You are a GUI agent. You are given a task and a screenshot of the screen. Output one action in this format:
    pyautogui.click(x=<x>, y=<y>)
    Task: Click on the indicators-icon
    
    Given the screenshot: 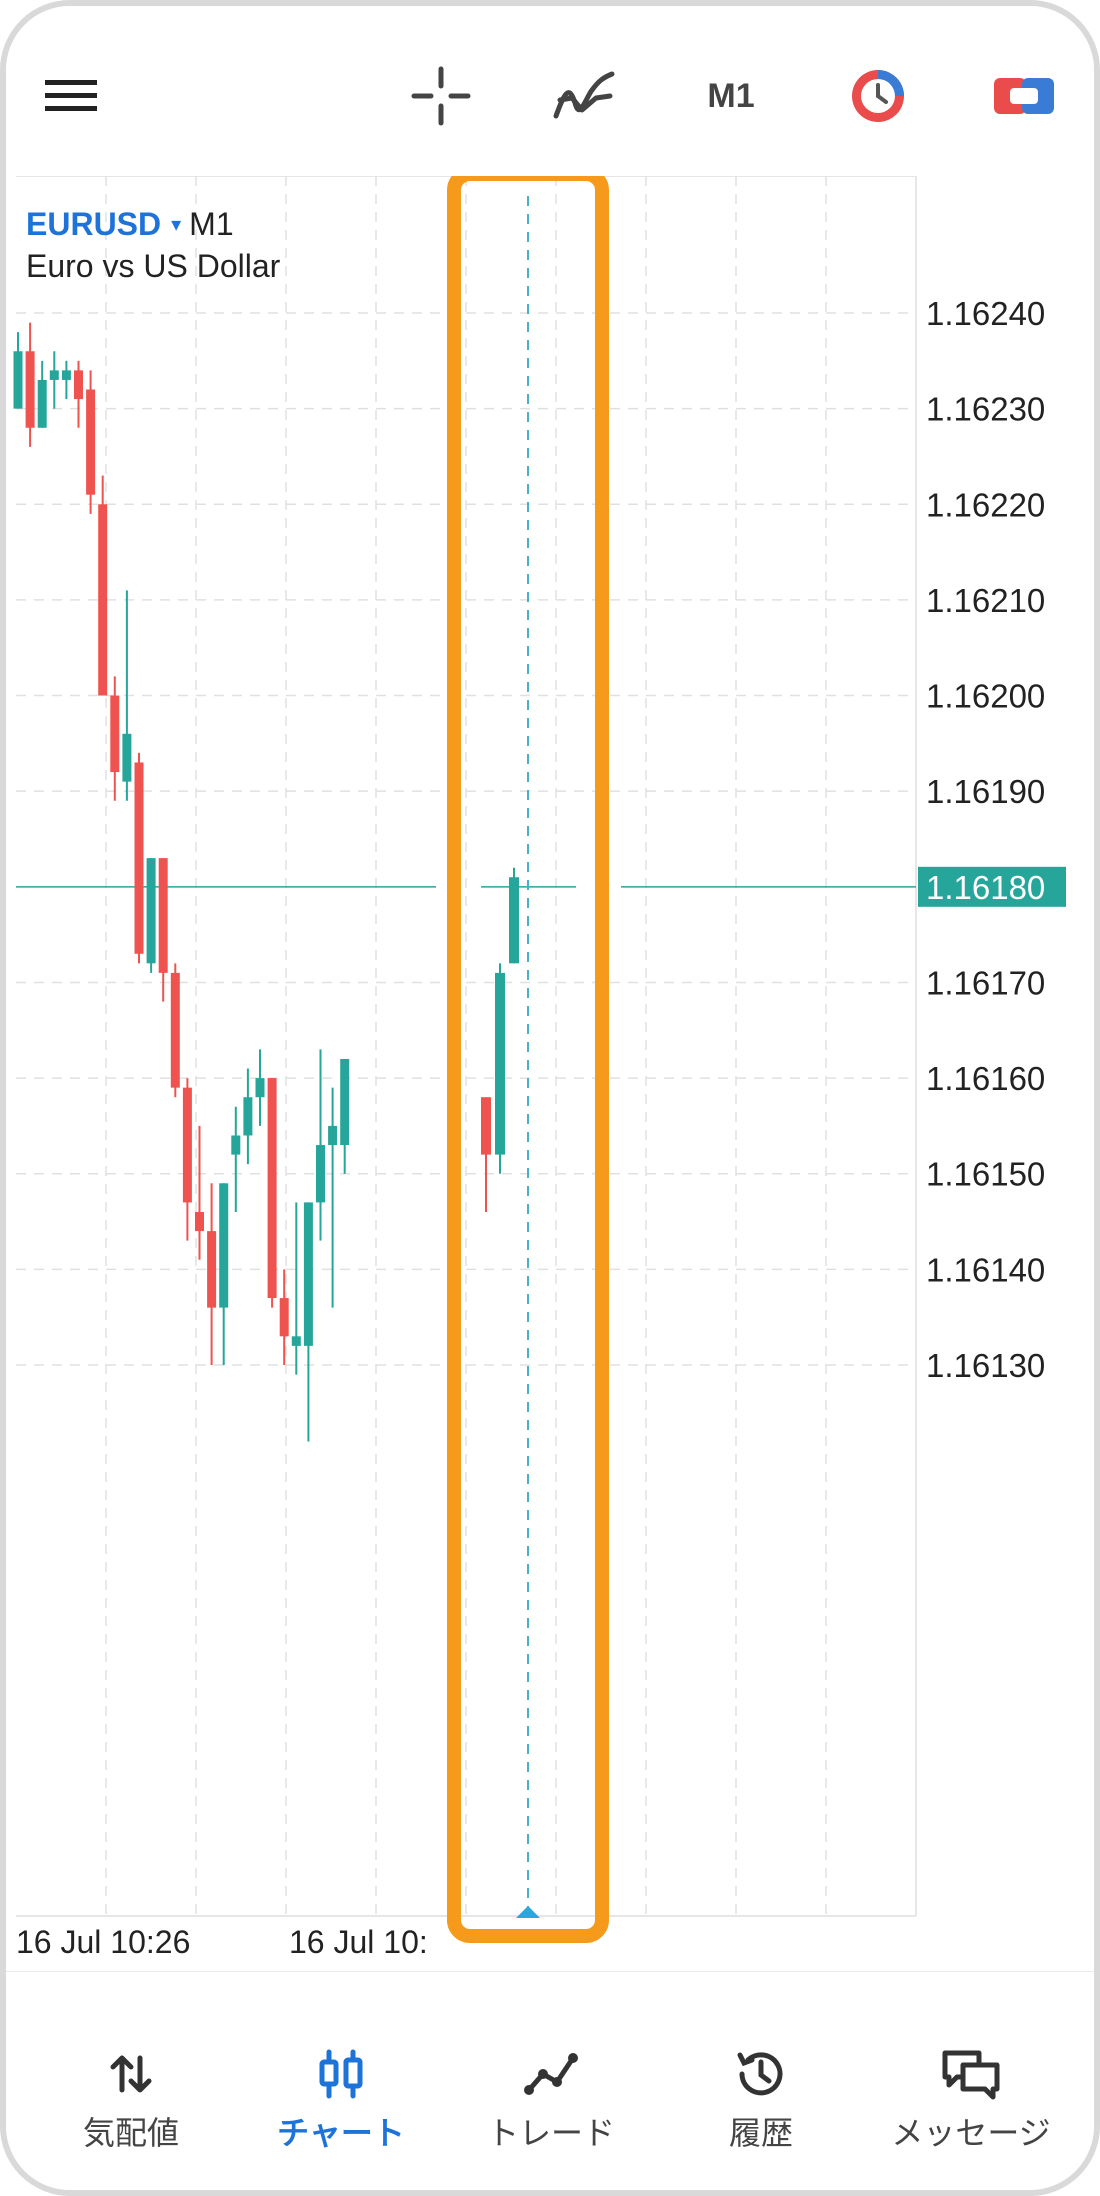 What is the action you would take?
    pyautogui.click(x=584, y=96)
    